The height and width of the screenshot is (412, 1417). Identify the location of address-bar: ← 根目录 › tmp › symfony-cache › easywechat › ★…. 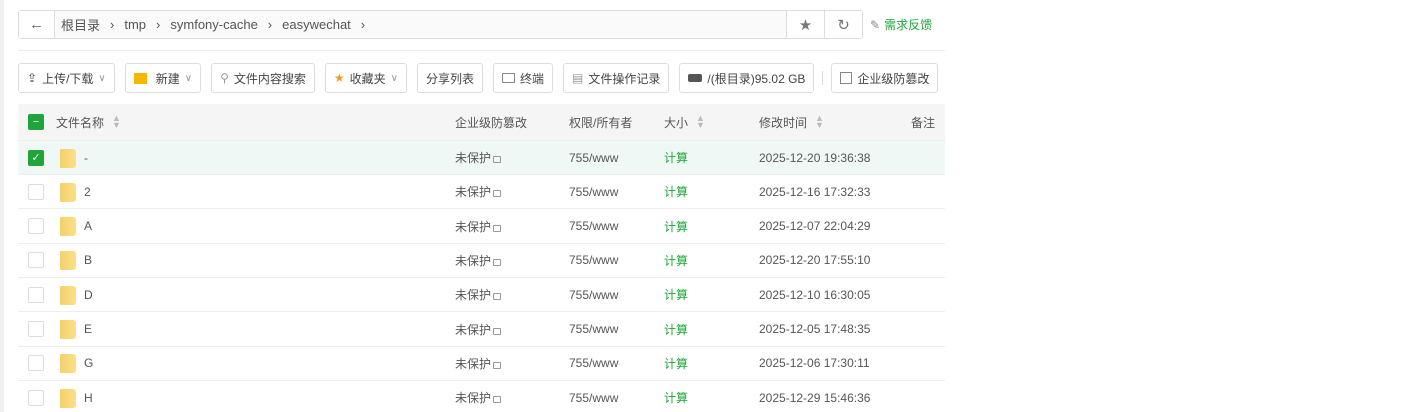
(440, 24).